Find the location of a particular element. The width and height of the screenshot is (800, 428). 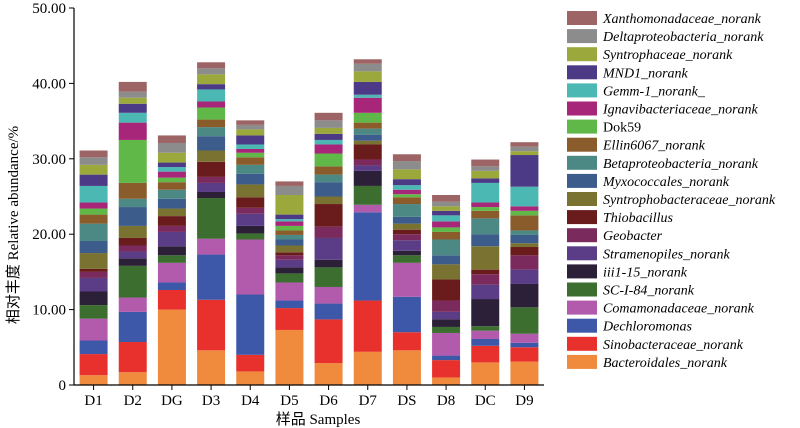

bar-stack-D4 is located at coordinates (250, 252).